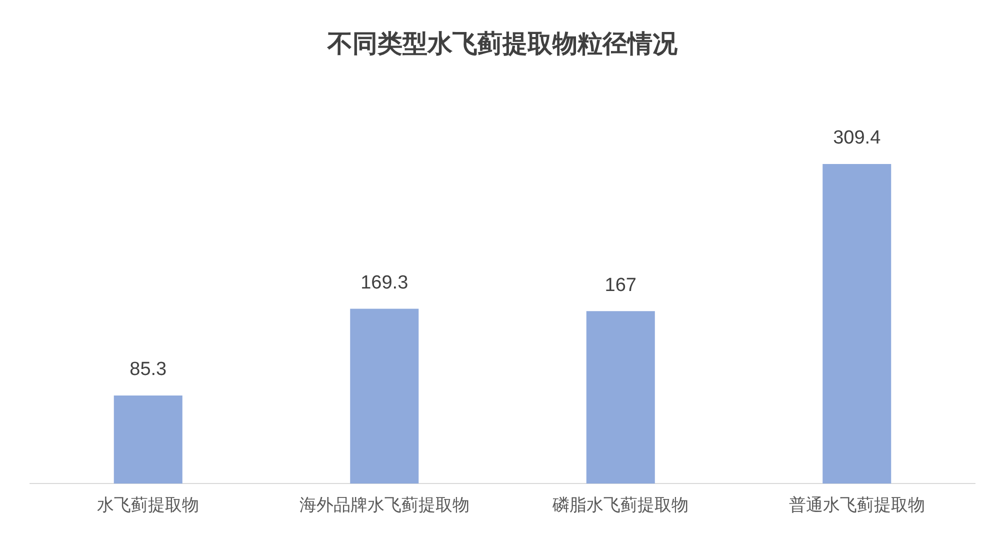 Image resolution: width=989 pixels, height=536 pixels. Describe the element at coordinates (384, 504) in the screenshot. I see `x-tick-label: 海外品牌水飞蓟提取物` at that location.